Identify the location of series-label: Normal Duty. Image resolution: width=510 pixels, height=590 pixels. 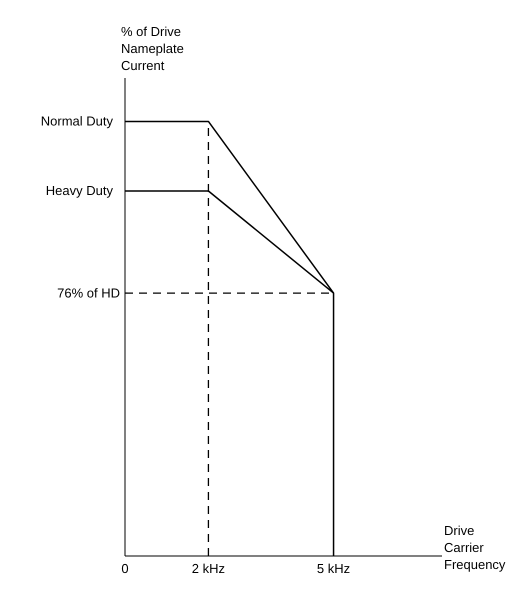
(77, 120).